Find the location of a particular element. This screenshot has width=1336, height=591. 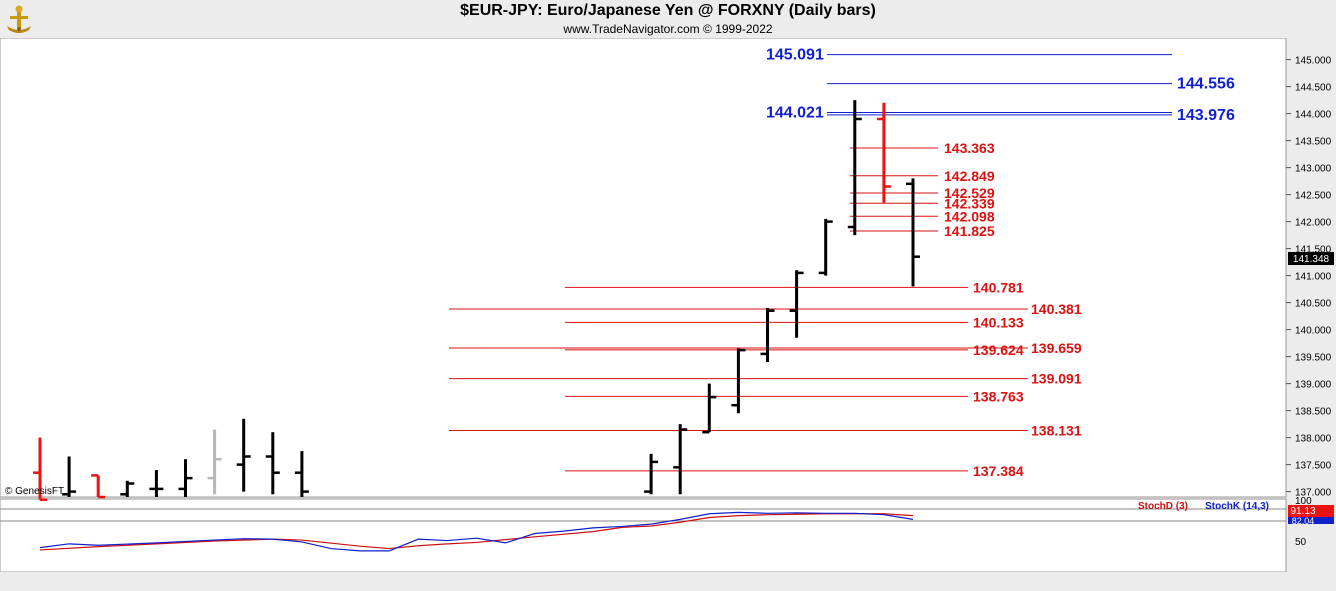

level-label: 141.825 is located at coordinates (969, 231).